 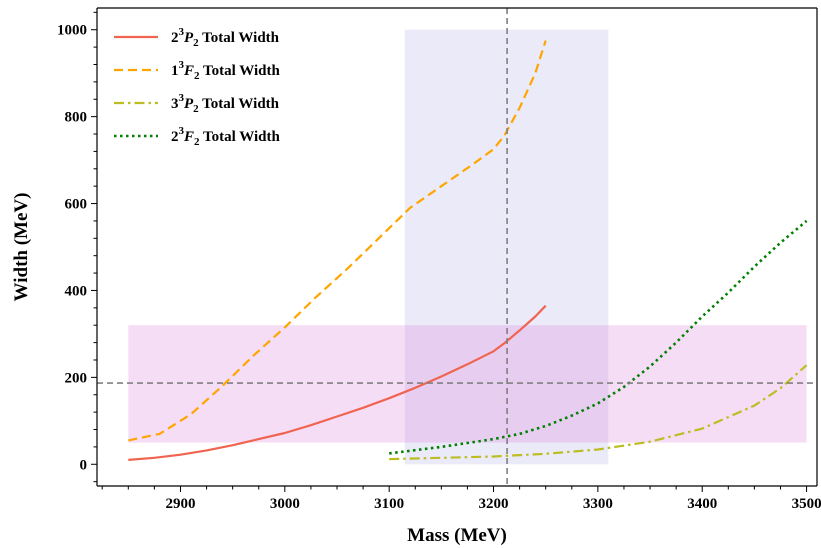 I want to click on x-tick-label: 3000, so click(x=285, y=504).